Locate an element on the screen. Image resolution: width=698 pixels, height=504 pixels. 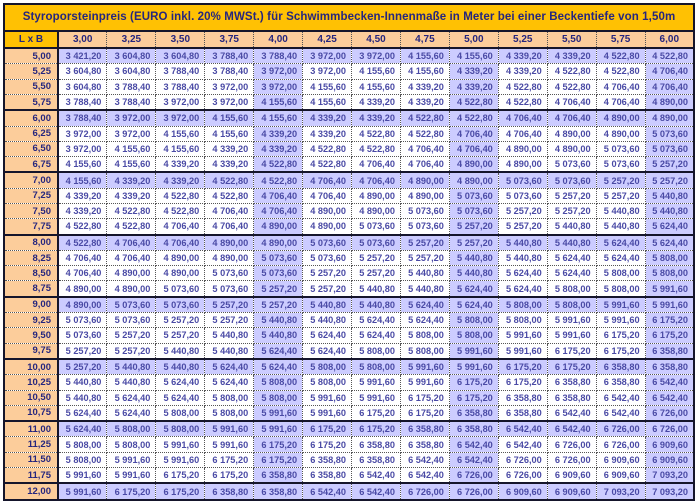
corner-label: L x B is located at coordinates (31, 39).